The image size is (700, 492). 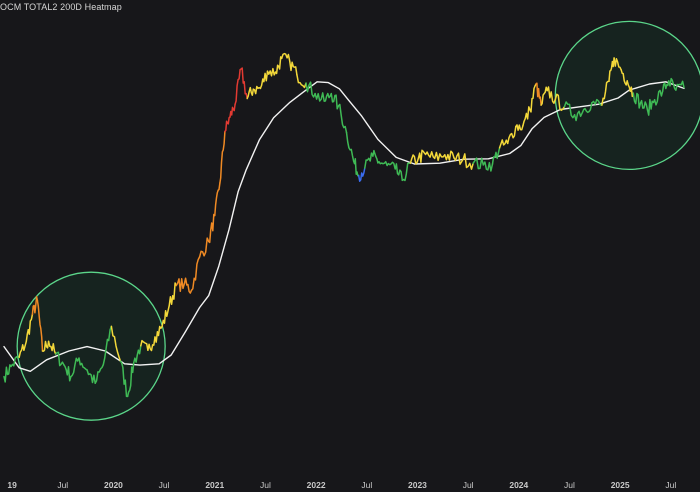 What do you see at coordinates (620, 485) in the screenshot?
I see `x-tick-label: 2025` at bounding box center [620, 485].